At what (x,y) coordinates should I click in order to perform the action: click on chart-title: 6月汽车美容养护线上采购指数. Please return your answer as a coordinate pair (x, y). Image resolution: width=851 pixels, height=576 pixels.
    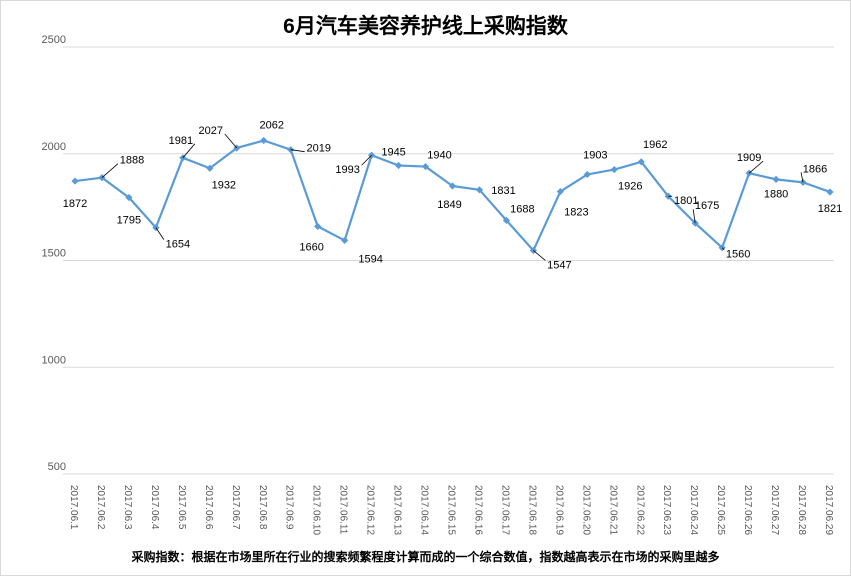
    Looking at the image, I should click on (425, 26).